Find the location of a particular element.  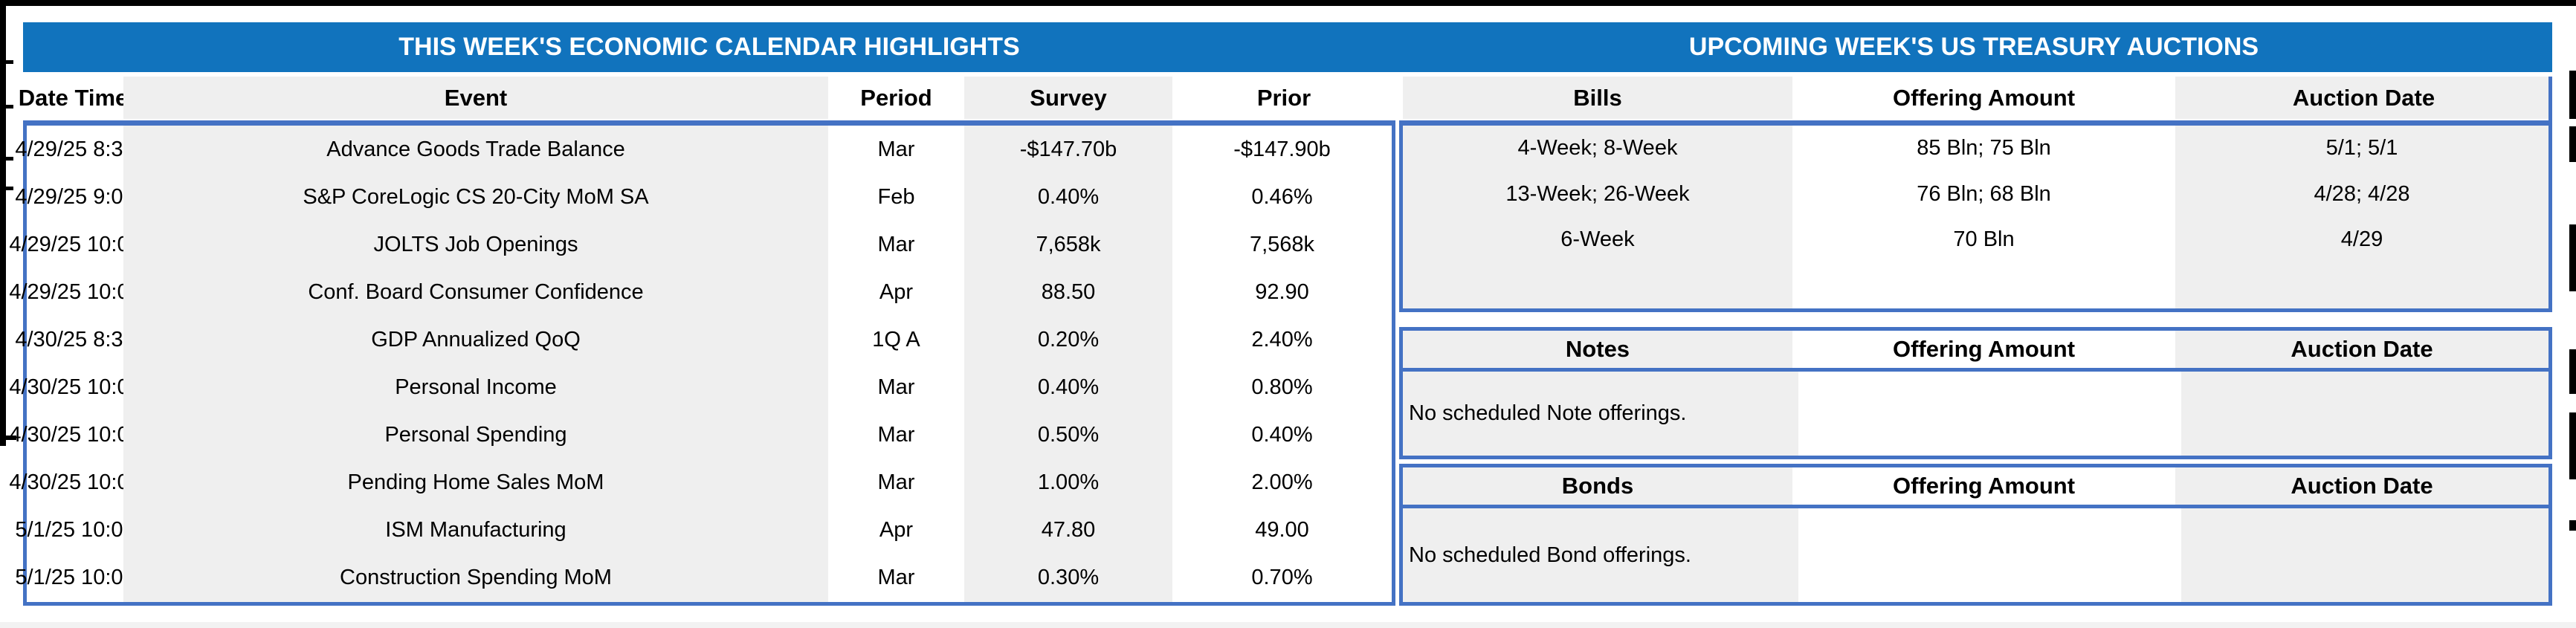

cell-auction-date: 5/1; 5/1 is located at coordinates (2361, 149).